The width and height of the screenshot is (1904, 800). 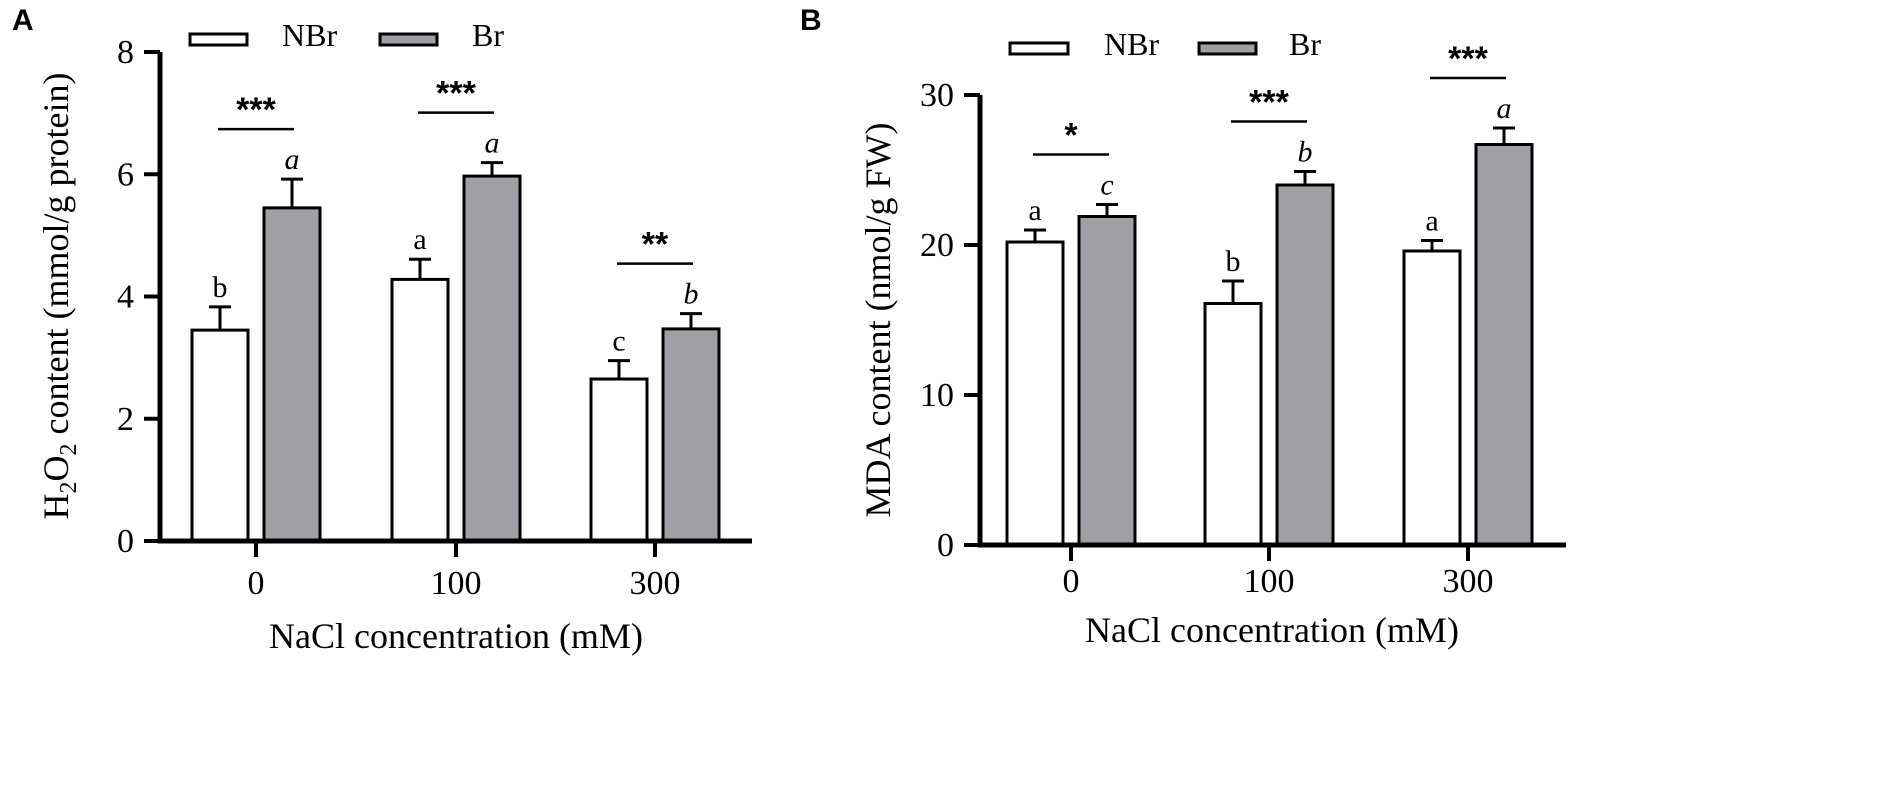 What do you see at coordinates (655, 245) in the screenshot?
I see `significance-stars: **` at bounding box center [655, 245].